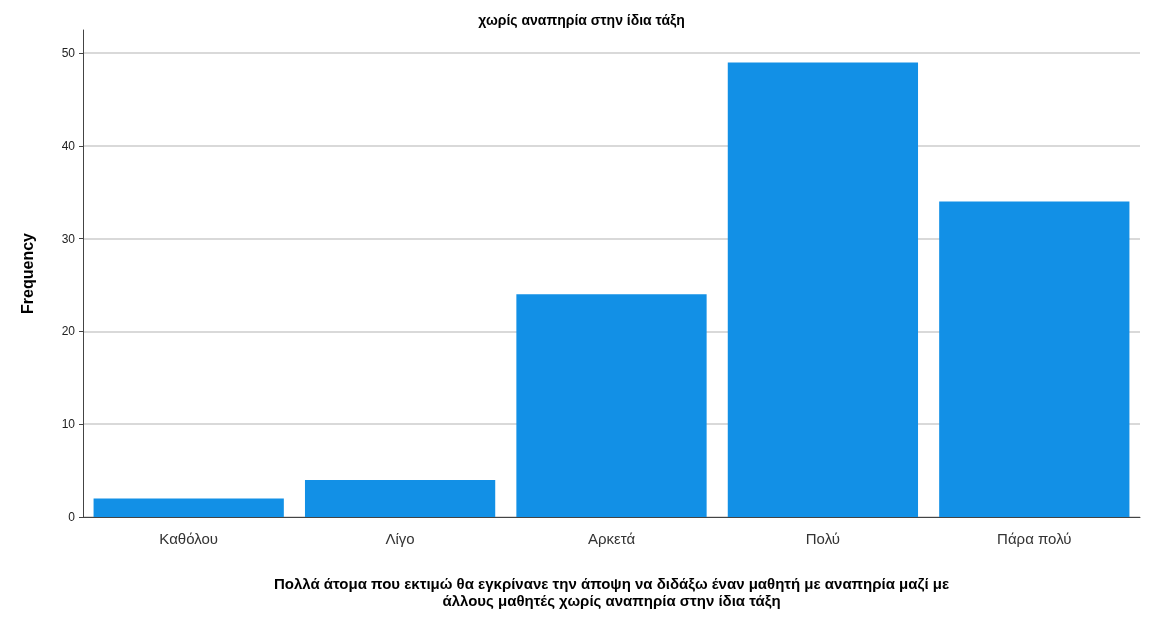 This screenshot has height=628, width=1163. What do you see at coordinates (611, 538) in the screenshot?
I see `x-tick-label: Αρκετά` at bounding box center [611, 538].